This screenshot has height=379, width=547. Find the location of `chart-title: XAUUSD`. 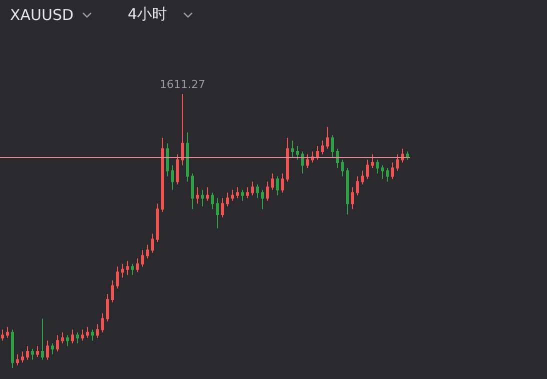

chart-title: XAUUSD is located at coordinates (42, 15).